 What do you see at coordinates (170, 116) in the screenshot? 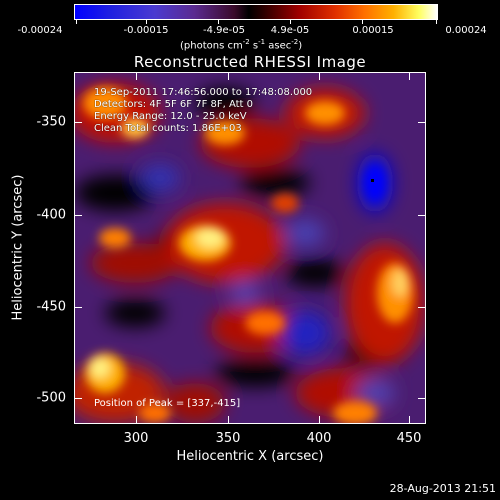
I see `info-line: Energy Range: 12.0 - 25.0 keV` at bounding box center [170, 116].